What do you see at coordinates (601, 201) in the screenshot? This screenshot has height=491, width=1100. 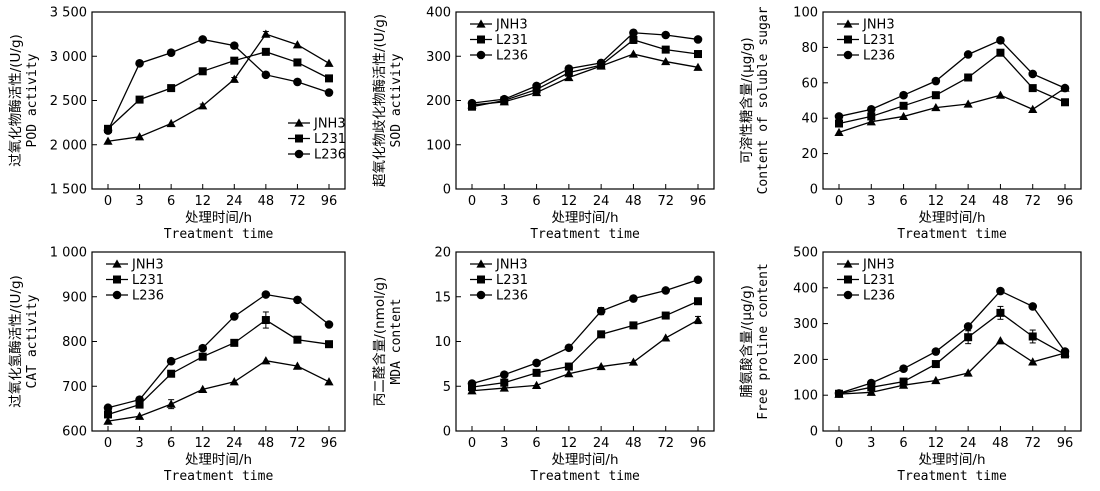 I see `x-tick-label: 24` at bounding box center [601, 201].